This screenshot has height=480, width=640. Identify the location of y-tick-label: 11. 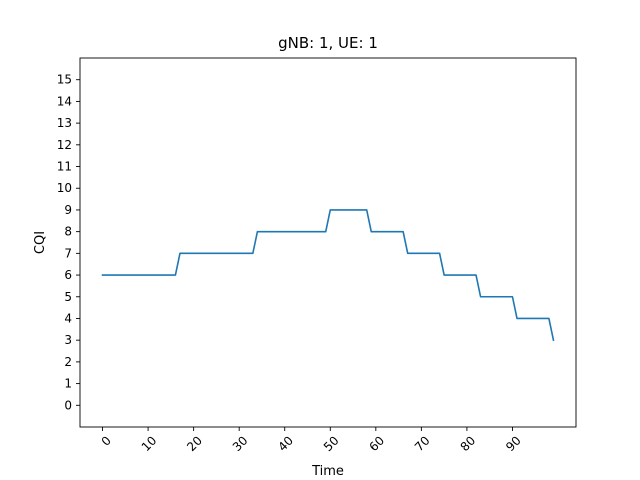
(64, 167).